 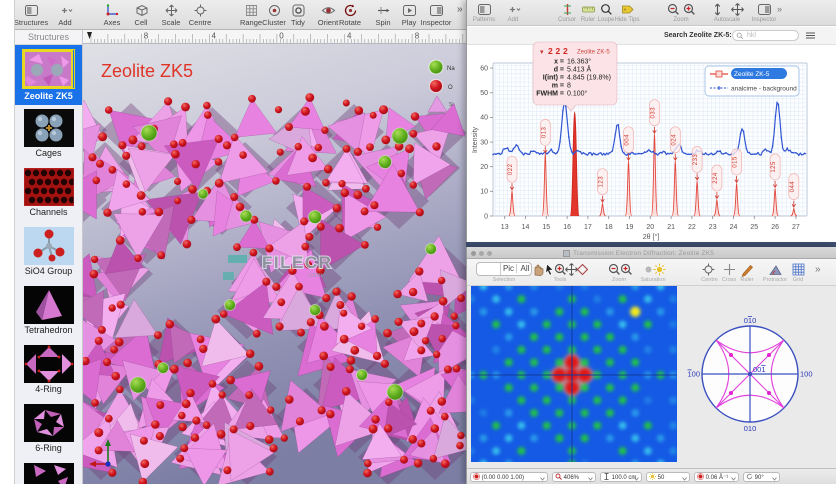 What do you see at coordinates (450, 88) in the screenshot?
I see `svg-text: O` at bounding box center [450, 88].